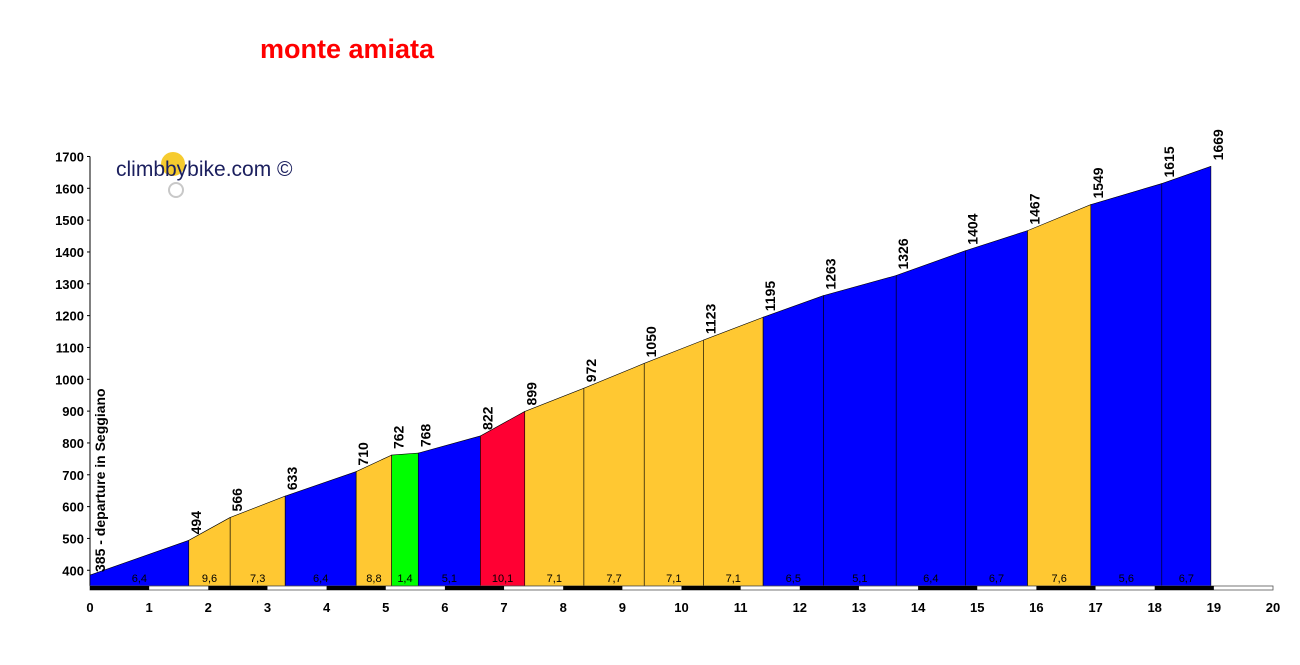  Describe the element at coordinates (373, 579) in the screenshot. I see `gradient-label: 8,8` at that location.